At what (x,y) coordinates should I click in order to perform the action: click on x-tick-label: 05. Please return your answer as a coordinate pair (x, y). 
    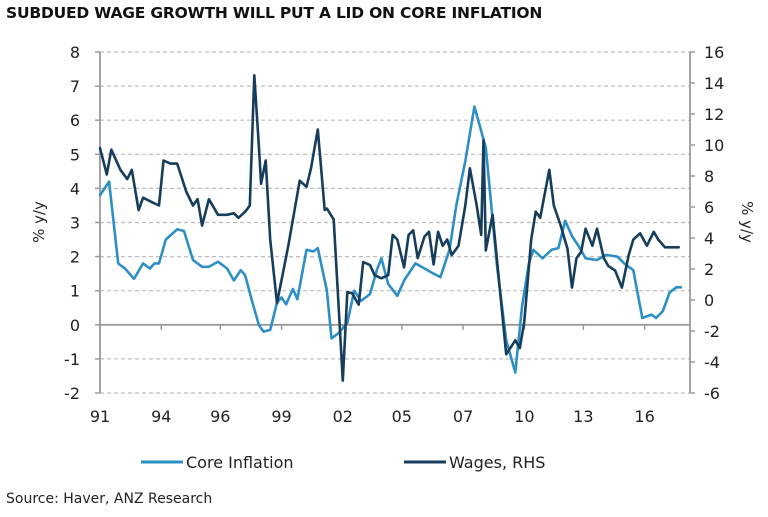
    Looking at the image, I should click on (402, 416).